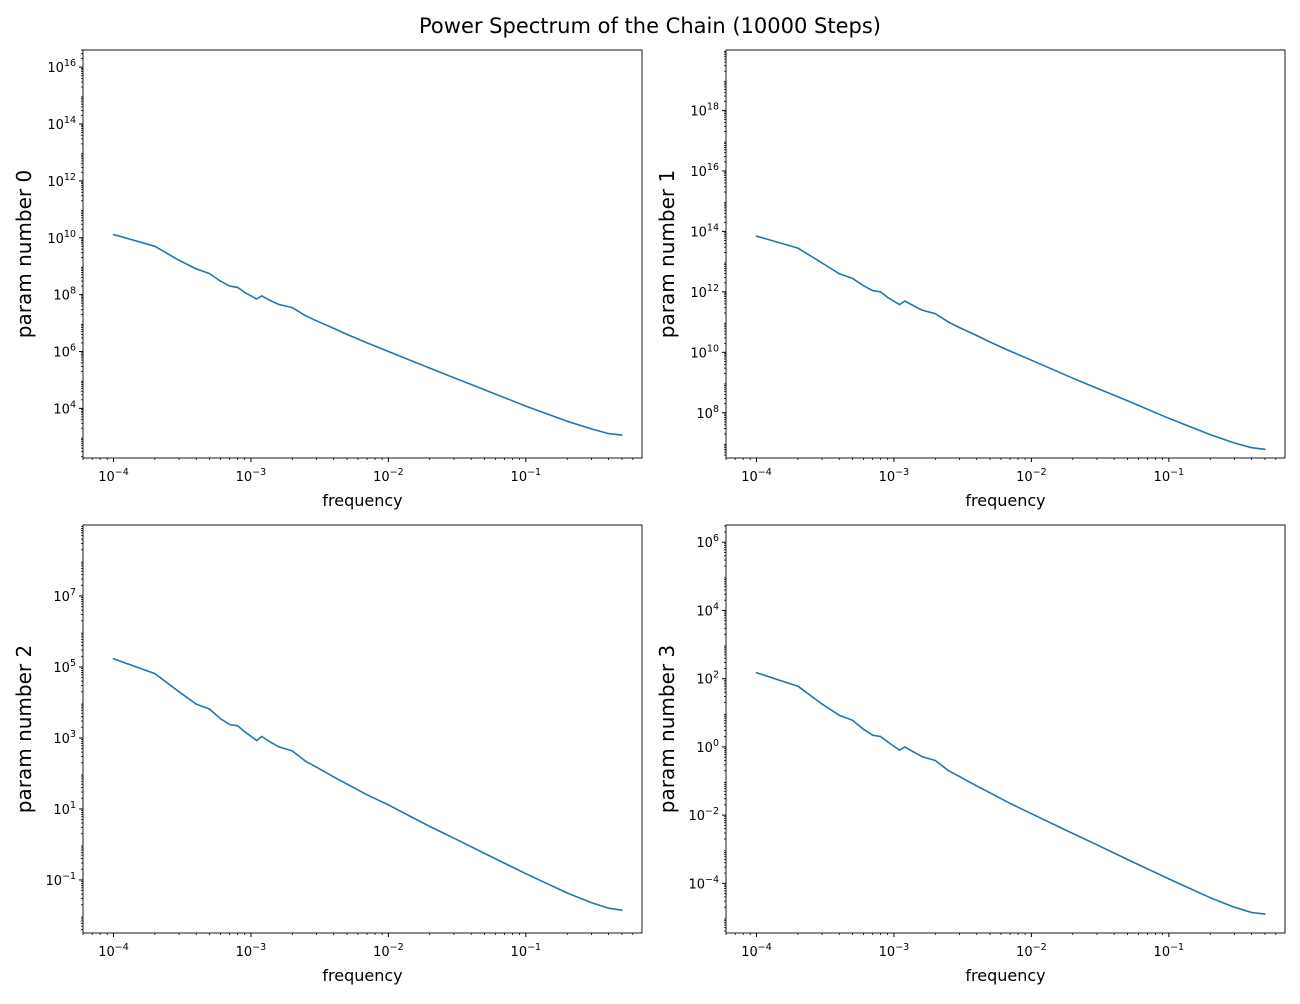 This screenshot has width=1300, height=1004. Describe the element at coordinates (64, 596) in the screenshot. I see `y-tick-label: 10⁷` at that location.